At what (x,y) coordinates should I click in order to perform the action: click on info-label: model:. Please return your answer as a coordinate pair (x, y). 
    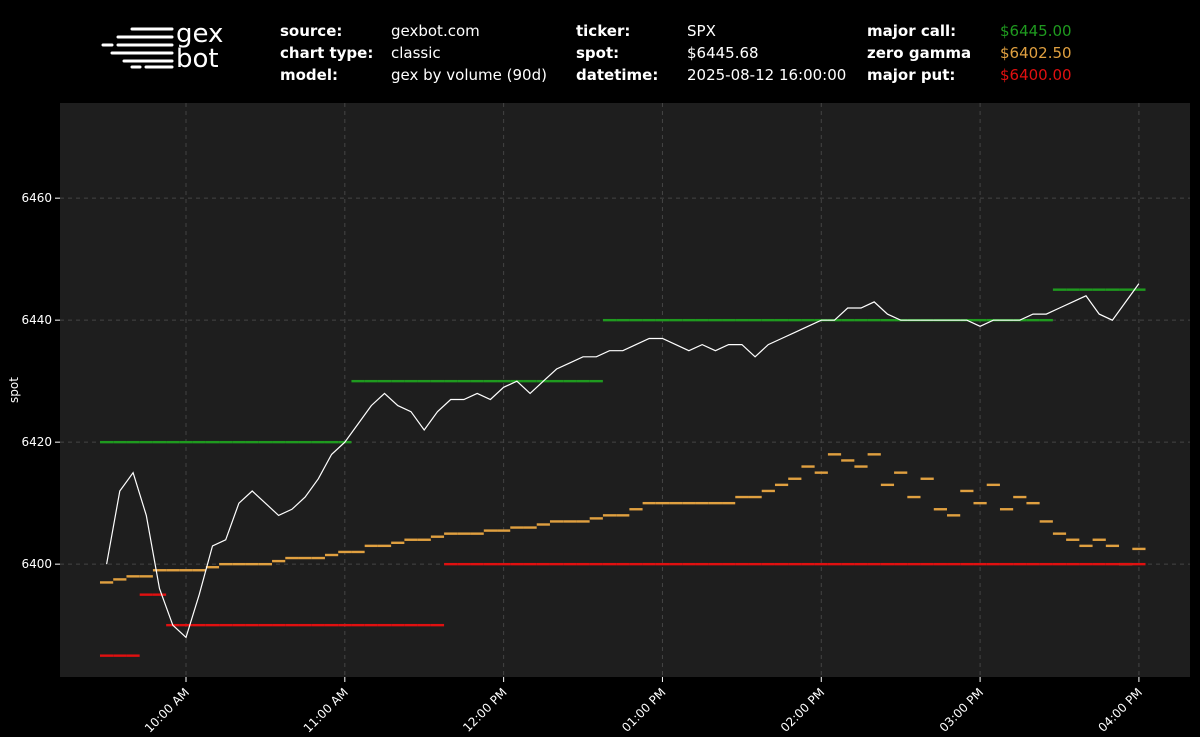
    Looking at the image, I should click on (309, 75).